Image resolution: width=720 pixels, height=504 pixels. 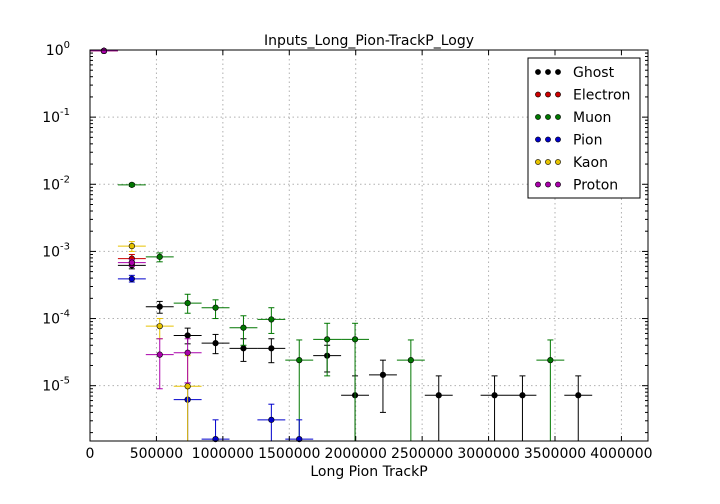 I want to click on legend-box, so click(x=584, y=128).